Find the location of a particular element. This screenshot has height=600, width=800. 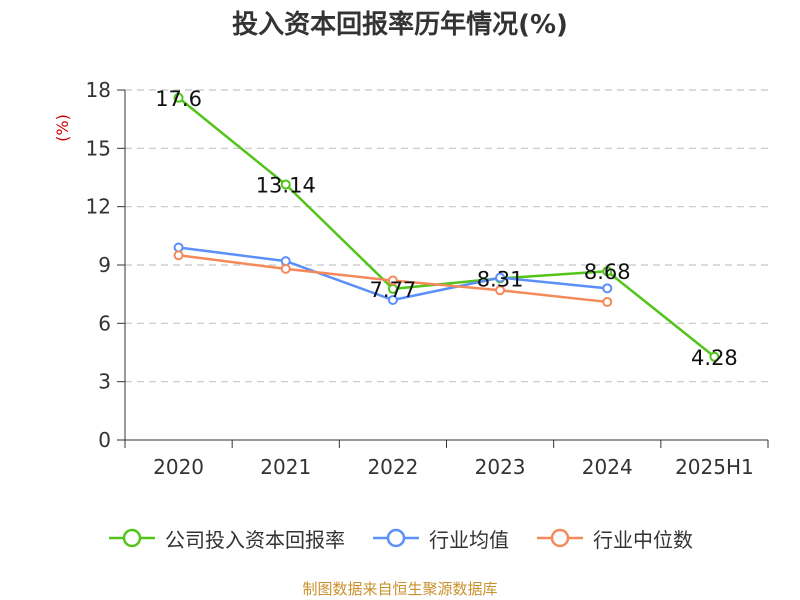

y-tick-label: 3 is located at coordinates (104, 382).